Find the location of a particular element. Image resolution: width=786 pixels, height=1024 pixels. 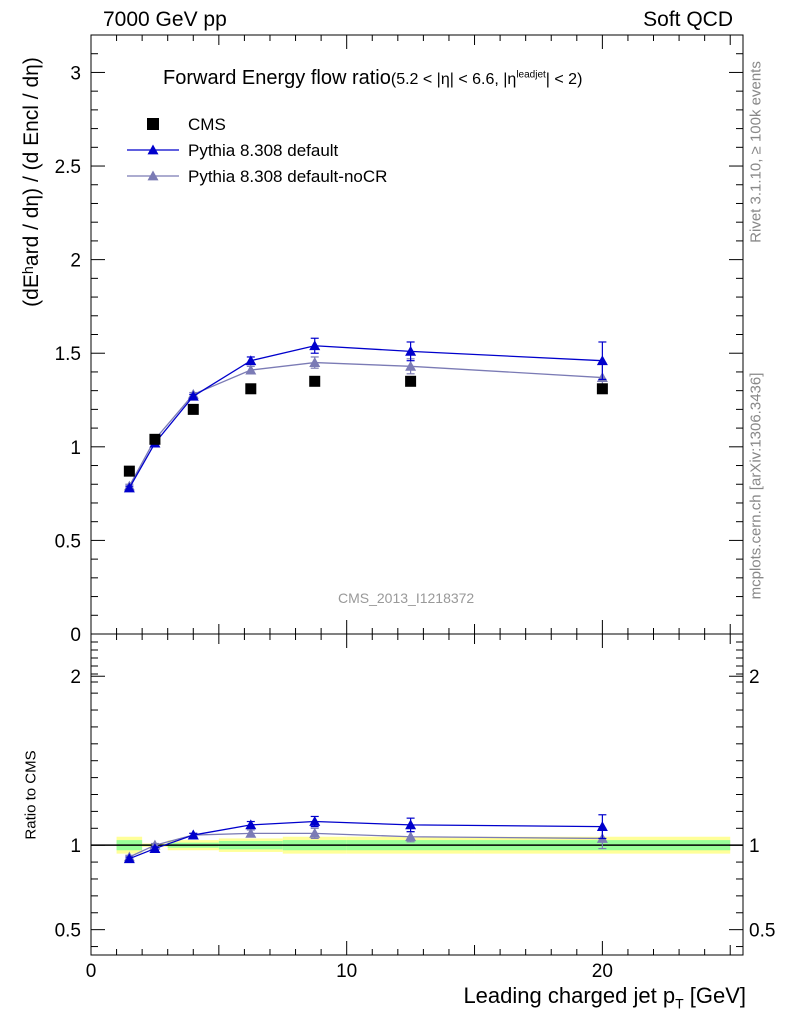

title-main: Forward Energy flow ratio is located at coordinates (277, 78).